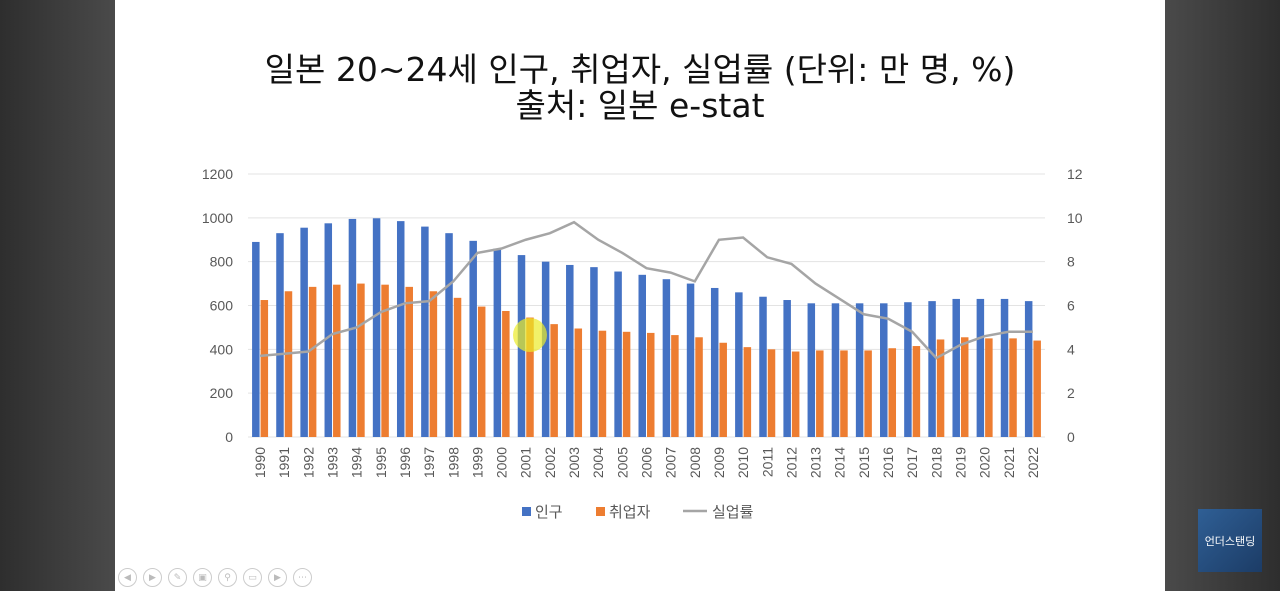 This screenshot has height=591, width=1280. I want to click on x-tick-label: 2006, so click(647, 462).